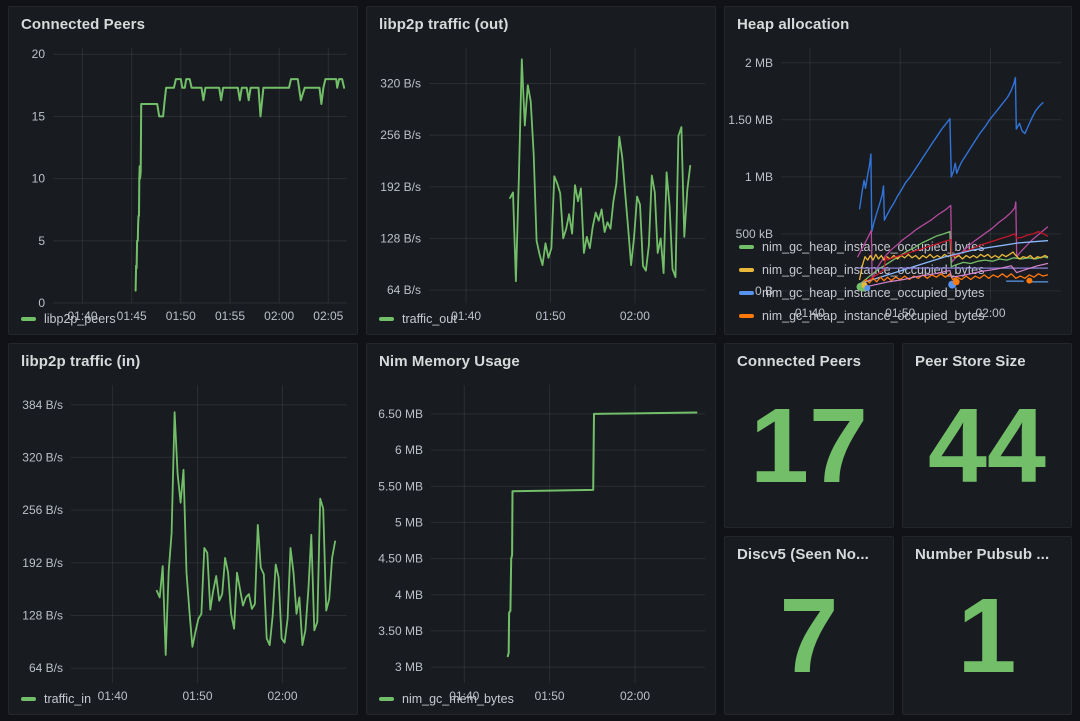 The width and height of the screenshot is (1080, 721). What do you see at coordinates (81, 361) in the screenshot?
I see `panel-title: libp2p traffic (in)` at bounding box center [81, 361].